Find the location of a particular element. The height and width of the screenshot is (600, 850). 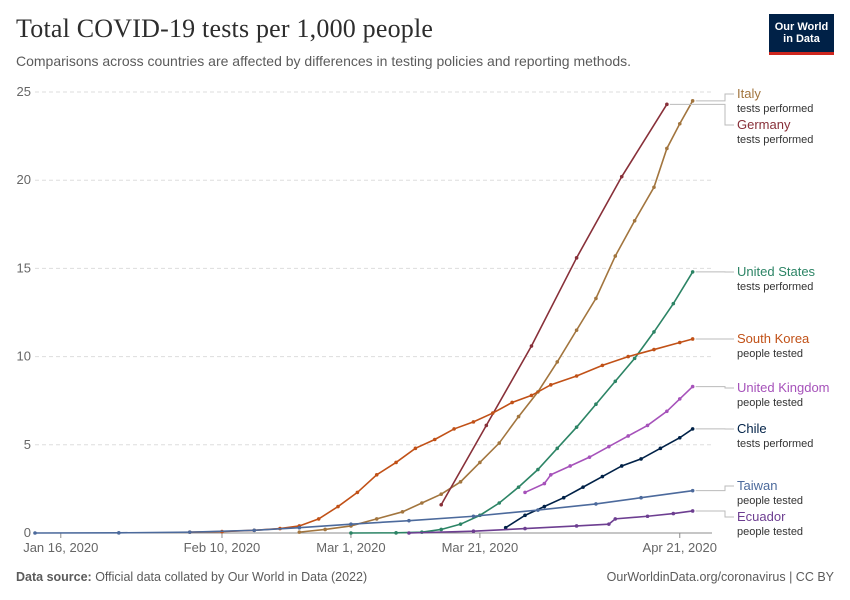

series-name-label: Ecuador is located at coordinates (761, 516).